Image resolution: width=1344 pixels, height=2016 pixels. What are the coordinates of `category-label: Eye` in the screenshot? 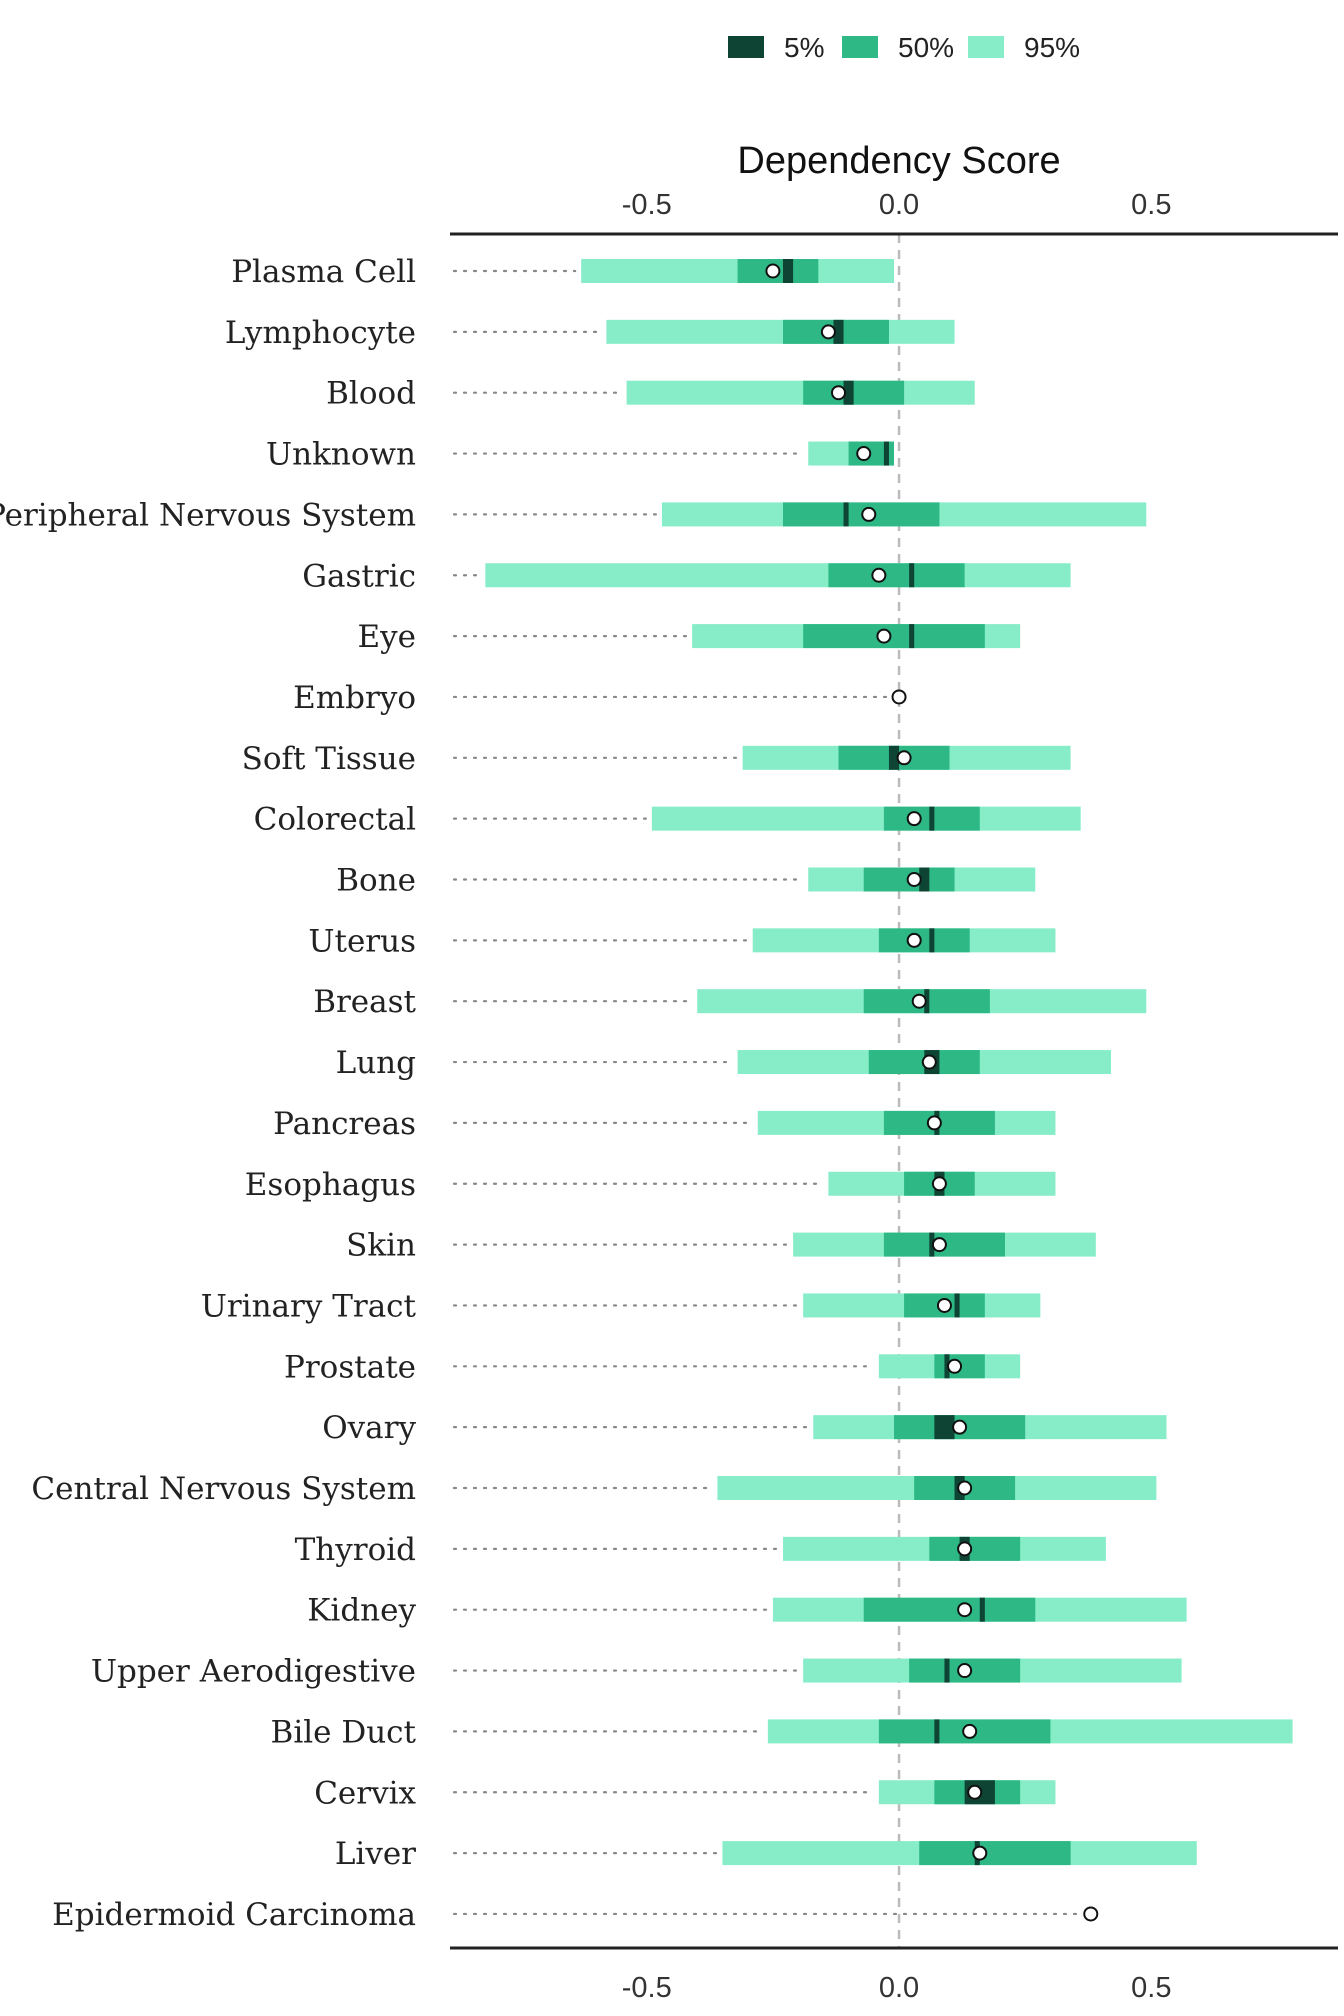 It's located at (387, 637).